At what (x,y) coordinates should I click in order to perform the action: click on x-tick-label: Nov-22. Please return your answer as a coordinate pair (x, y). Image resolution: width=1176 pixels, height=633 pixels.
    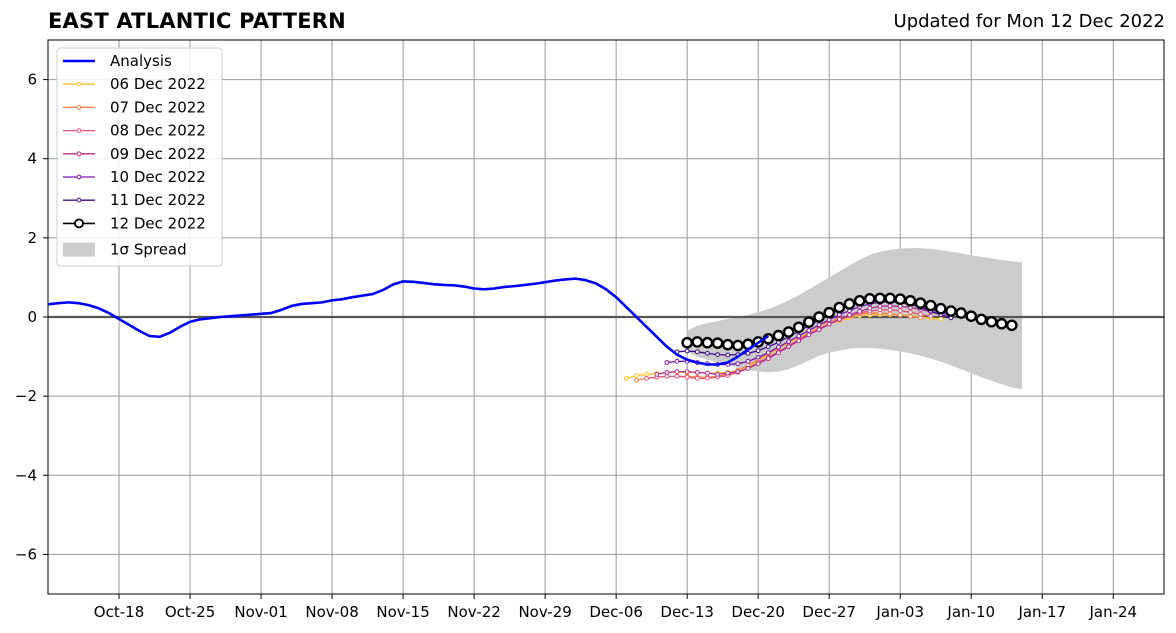
    Looking at the image, I should click on (473, 612).